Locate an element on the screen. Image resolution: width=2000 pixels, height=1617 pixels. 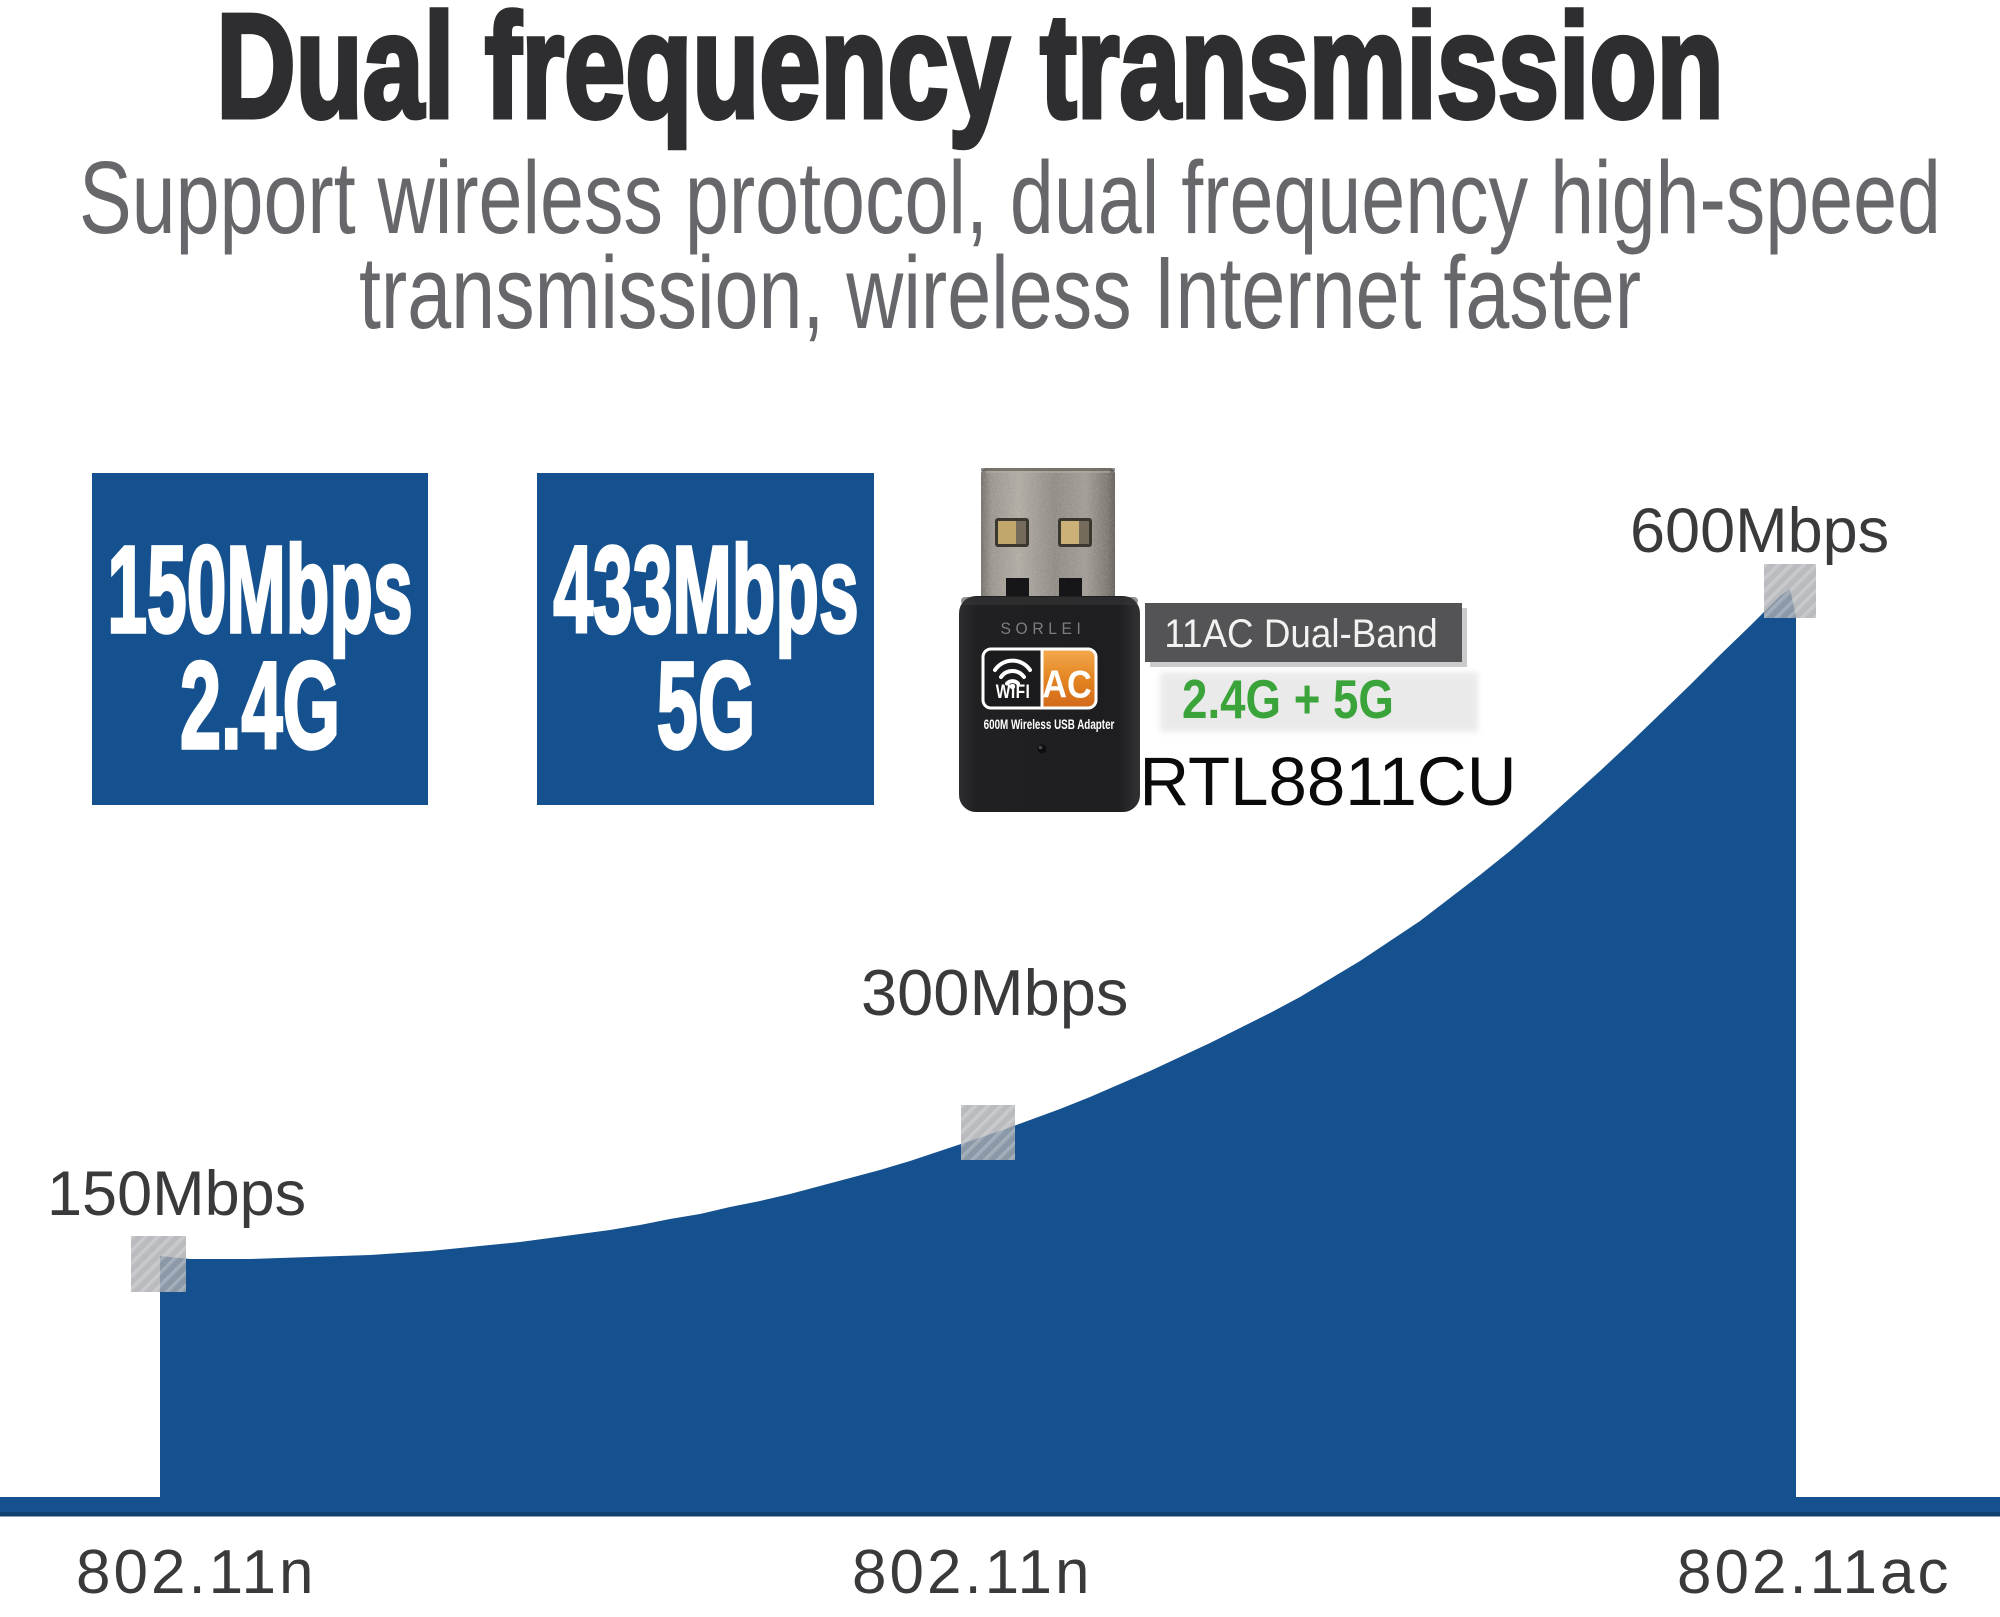
svg-text: AC is located at coordinates (1067, 684).